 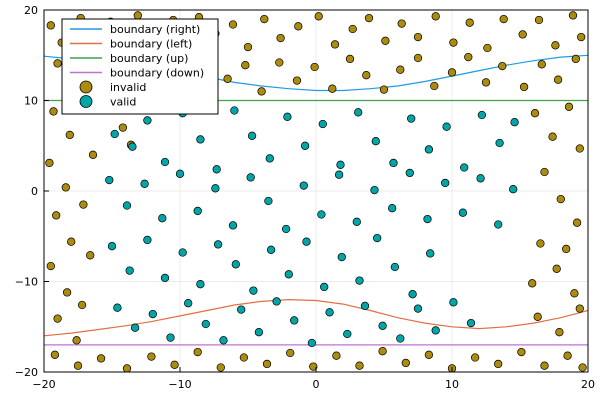 I want to click on y-axis-ticks: −20 −10 0 10 20, so click(x=32, y=191).